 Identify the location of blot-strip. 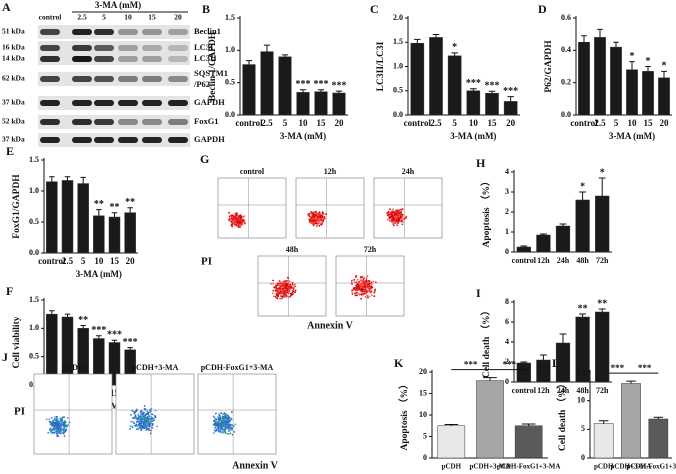
(114, 53).